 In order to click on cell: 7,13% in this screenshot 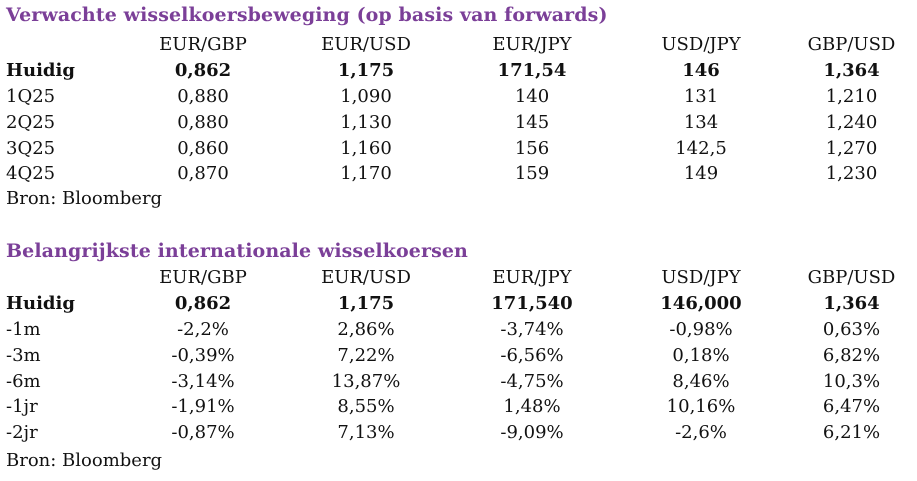, I will do `click(366, 433)`.